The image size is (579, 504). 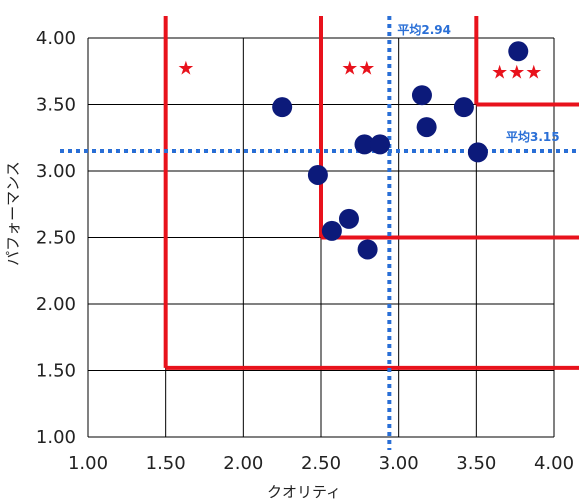 I want to click on average-x-label: 平均2.94, so click(x=424, y=29).